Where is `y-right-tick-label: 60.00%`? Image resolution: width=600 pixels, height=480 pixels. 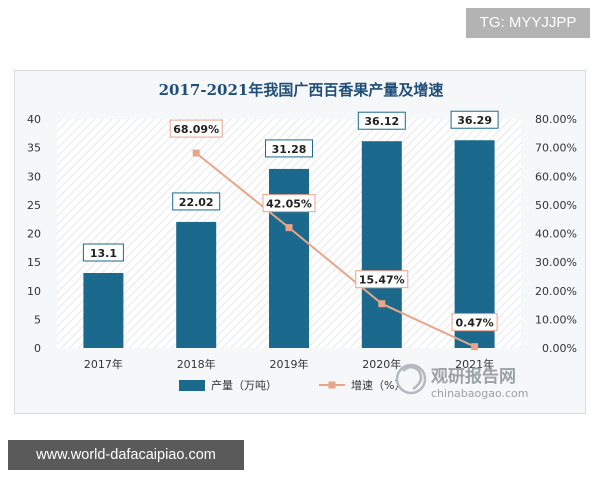 y-right-tick-label: 60.00% is located at coordinates (556, 176).